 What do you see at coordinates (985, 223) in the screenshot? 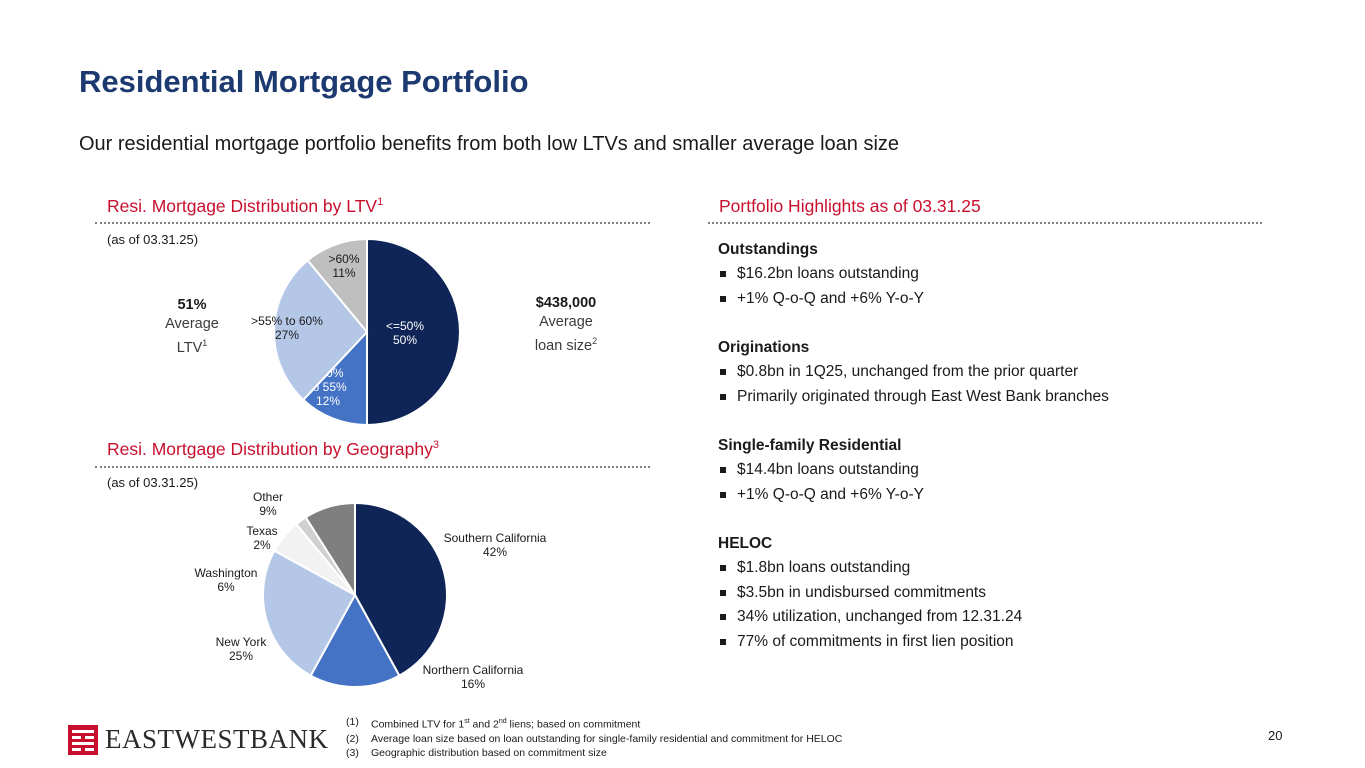
I see `highlights-divider` at bounding box center [985, 223].